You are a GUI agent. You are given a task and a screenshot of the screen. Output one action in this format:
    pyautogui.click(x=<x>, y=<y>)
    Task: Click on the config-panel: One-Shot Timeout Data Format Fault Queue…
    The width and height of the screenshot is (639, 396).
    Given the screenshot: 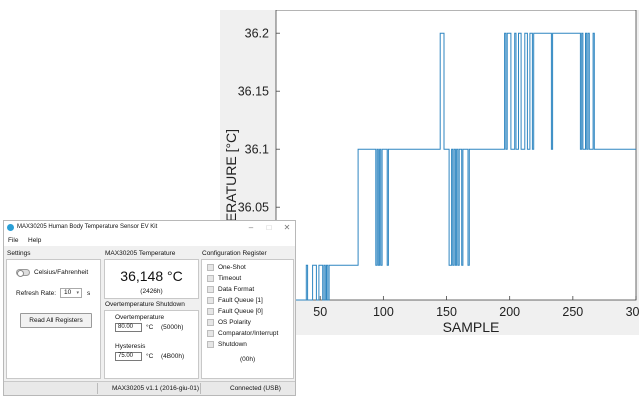 What is the action you would take?
    pyautogui.click(x=247, y=319)
    